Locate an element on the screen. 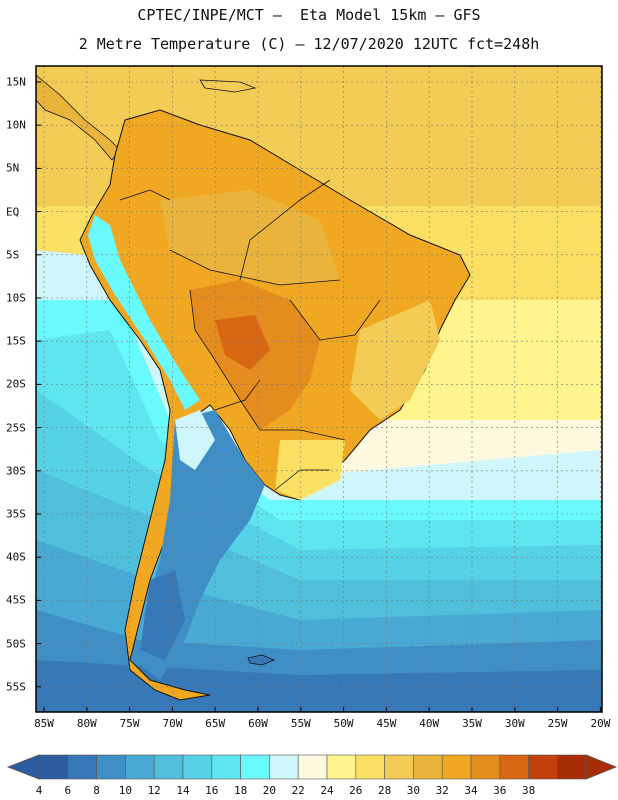  colorbar-over-arrow is located at coordinates (601, 767).